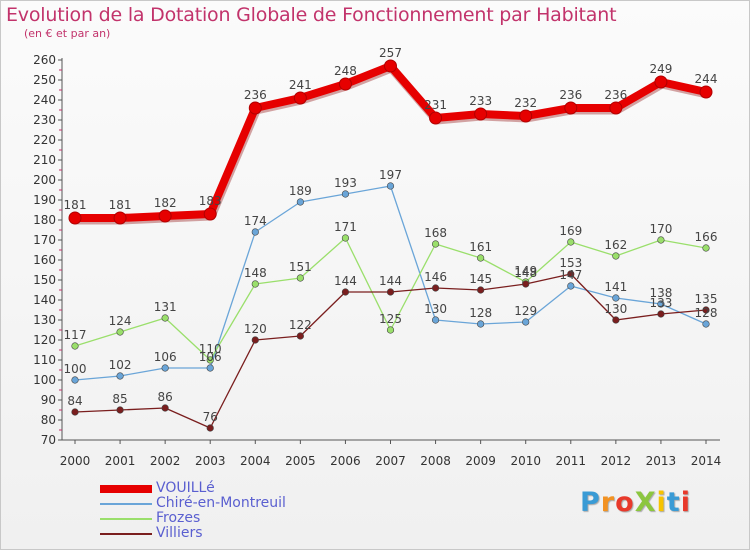 The image size is (750, 550). I want to click on y-tick-label: 140, so click(44, 300).